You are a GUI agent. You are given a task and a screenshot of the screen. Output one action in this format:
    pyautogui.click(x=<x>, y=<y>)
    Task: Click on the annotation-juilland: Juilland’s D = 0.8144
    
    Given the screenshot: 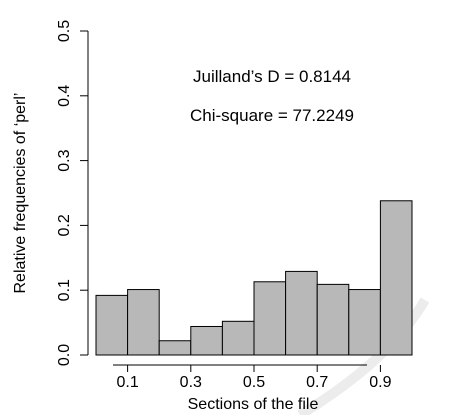 What is the action you would take?
    pyautogui.click(x=272, y=76)
    